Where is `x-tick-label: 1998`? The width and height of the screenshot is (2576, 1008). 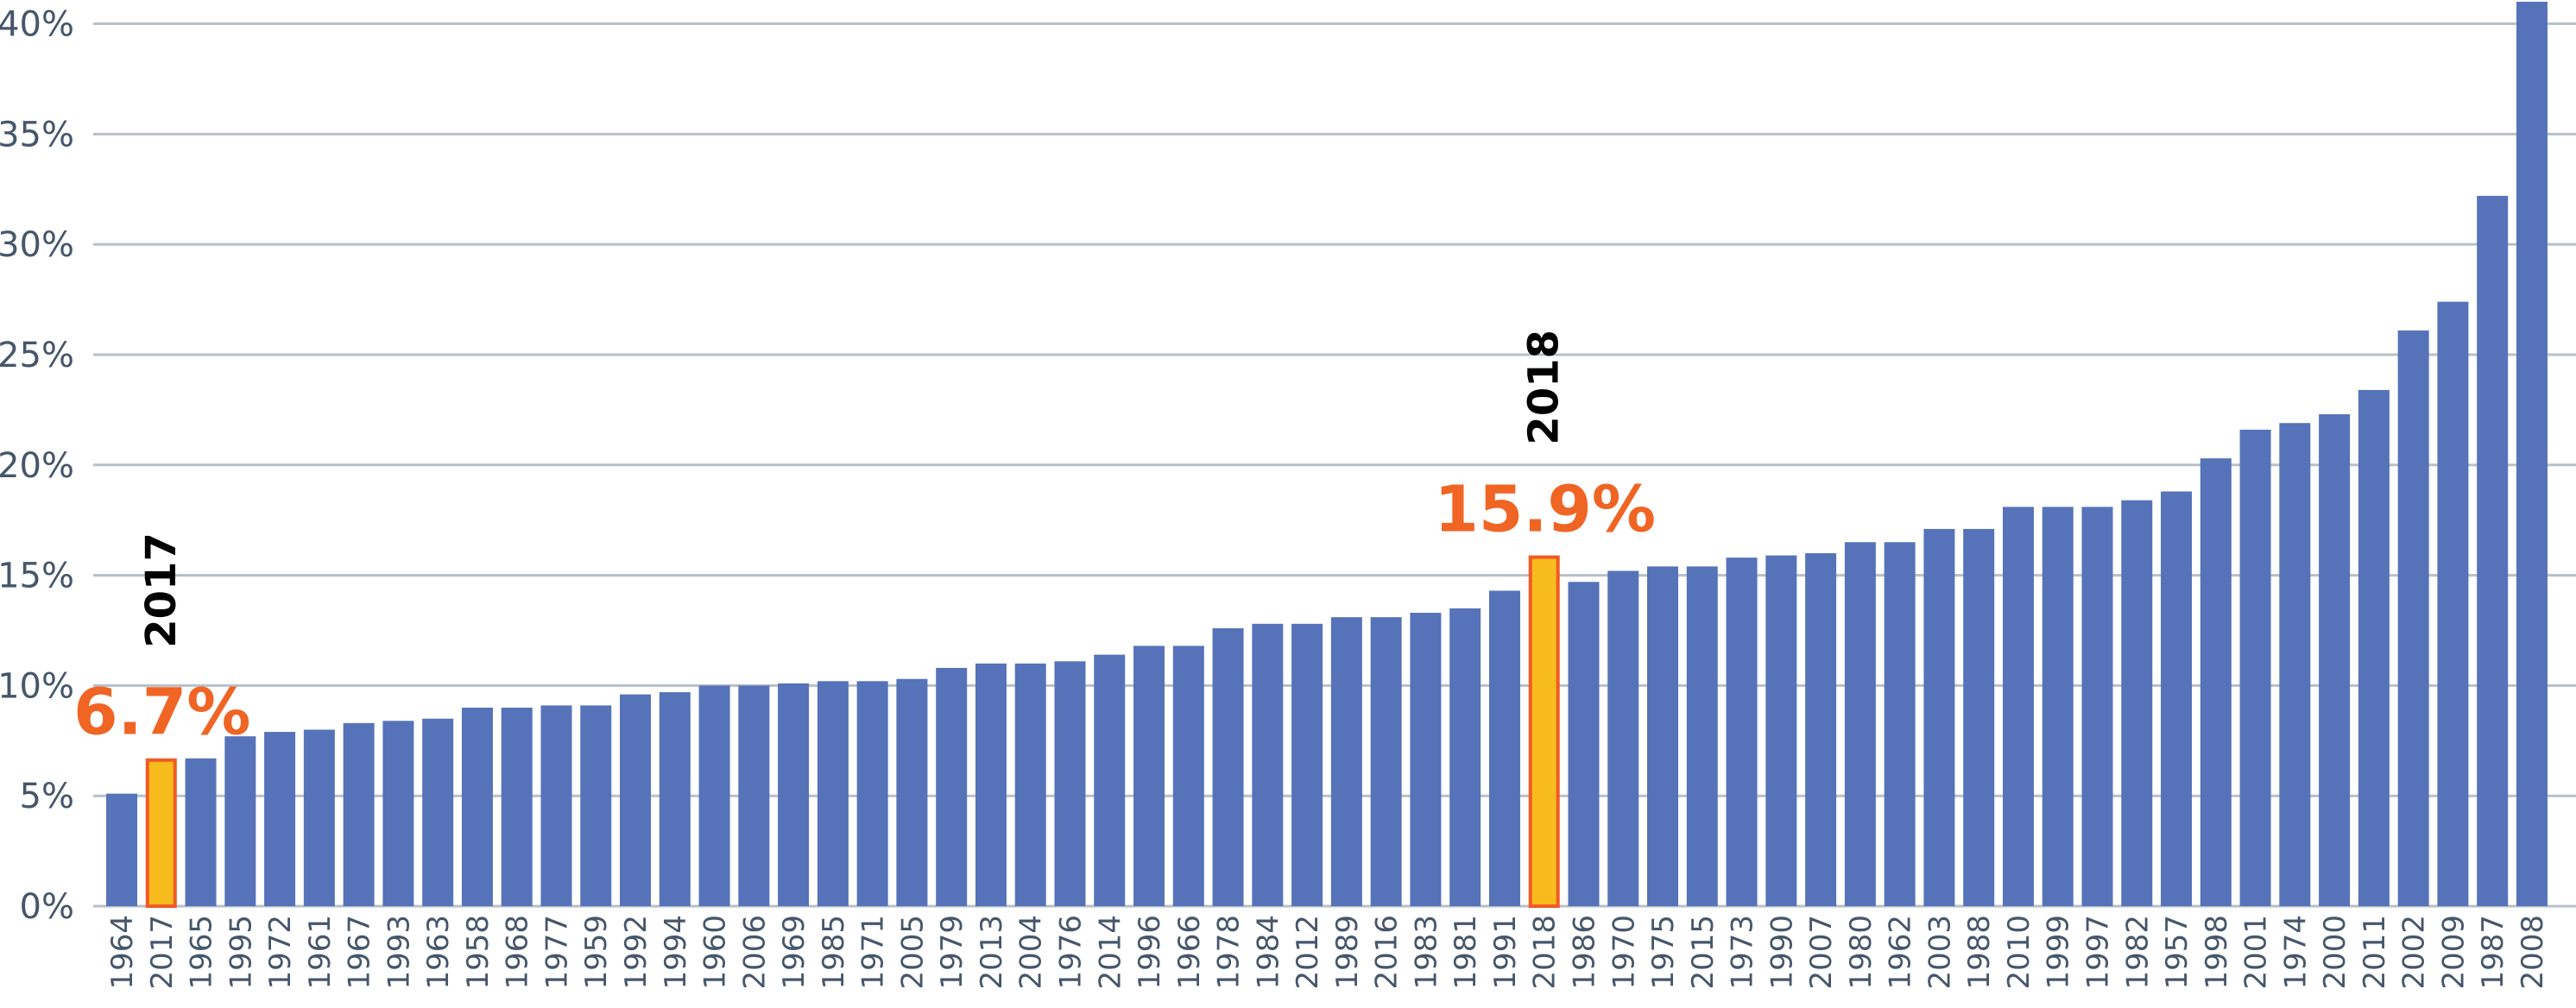 x-tick-label: 1998 is located at coordinates (2217, 953).